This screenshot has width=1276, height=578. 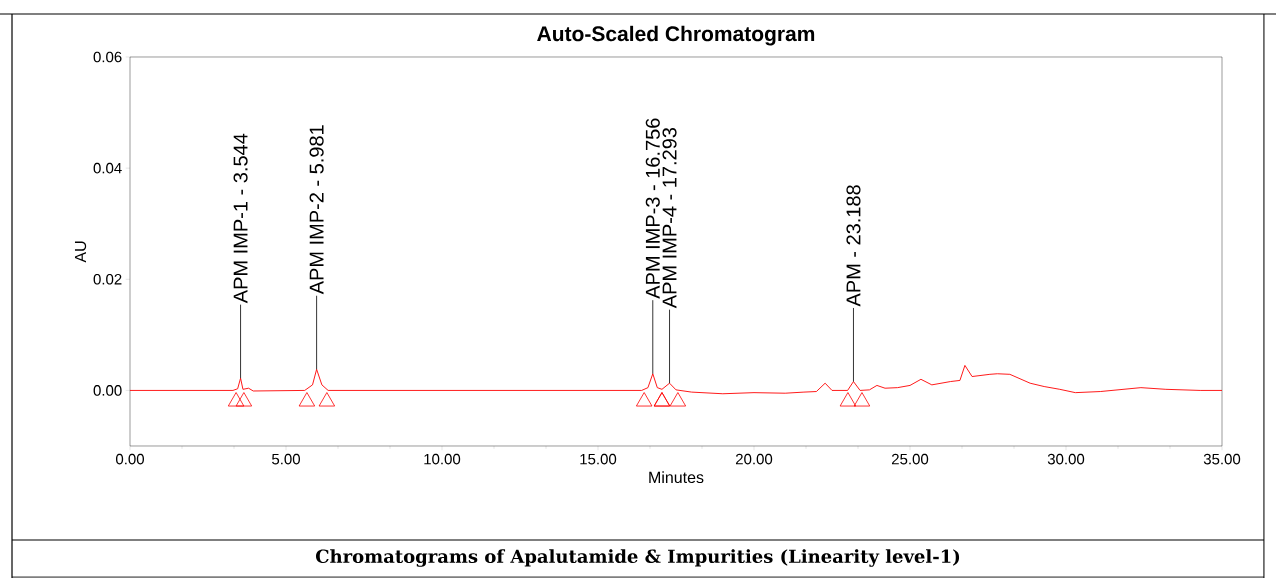 What do you see at coordinates (652, 208) in the screenshot?
I see `annotation: APM IMP-3 - 16.756` at bounding box center [652, 208].